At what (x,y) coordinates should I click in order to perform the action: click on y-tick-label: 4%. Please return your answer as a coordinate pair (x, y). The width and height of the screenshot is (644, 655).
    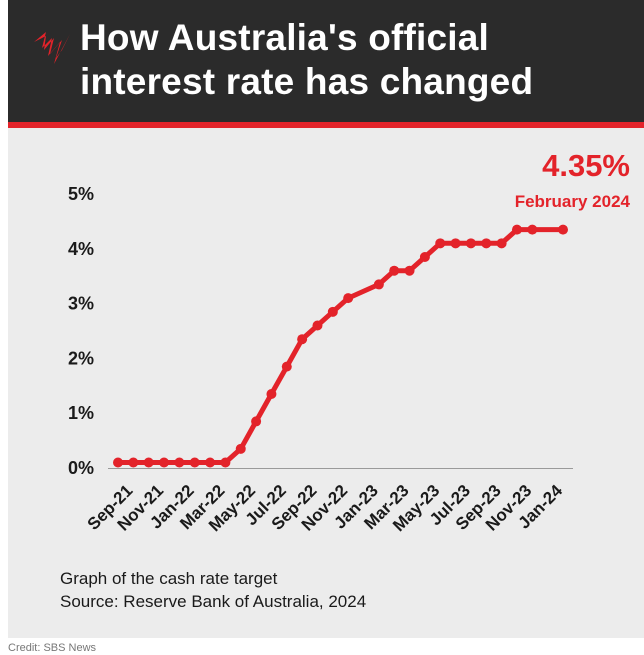
    Looking at the image, I should click on (81, 249).